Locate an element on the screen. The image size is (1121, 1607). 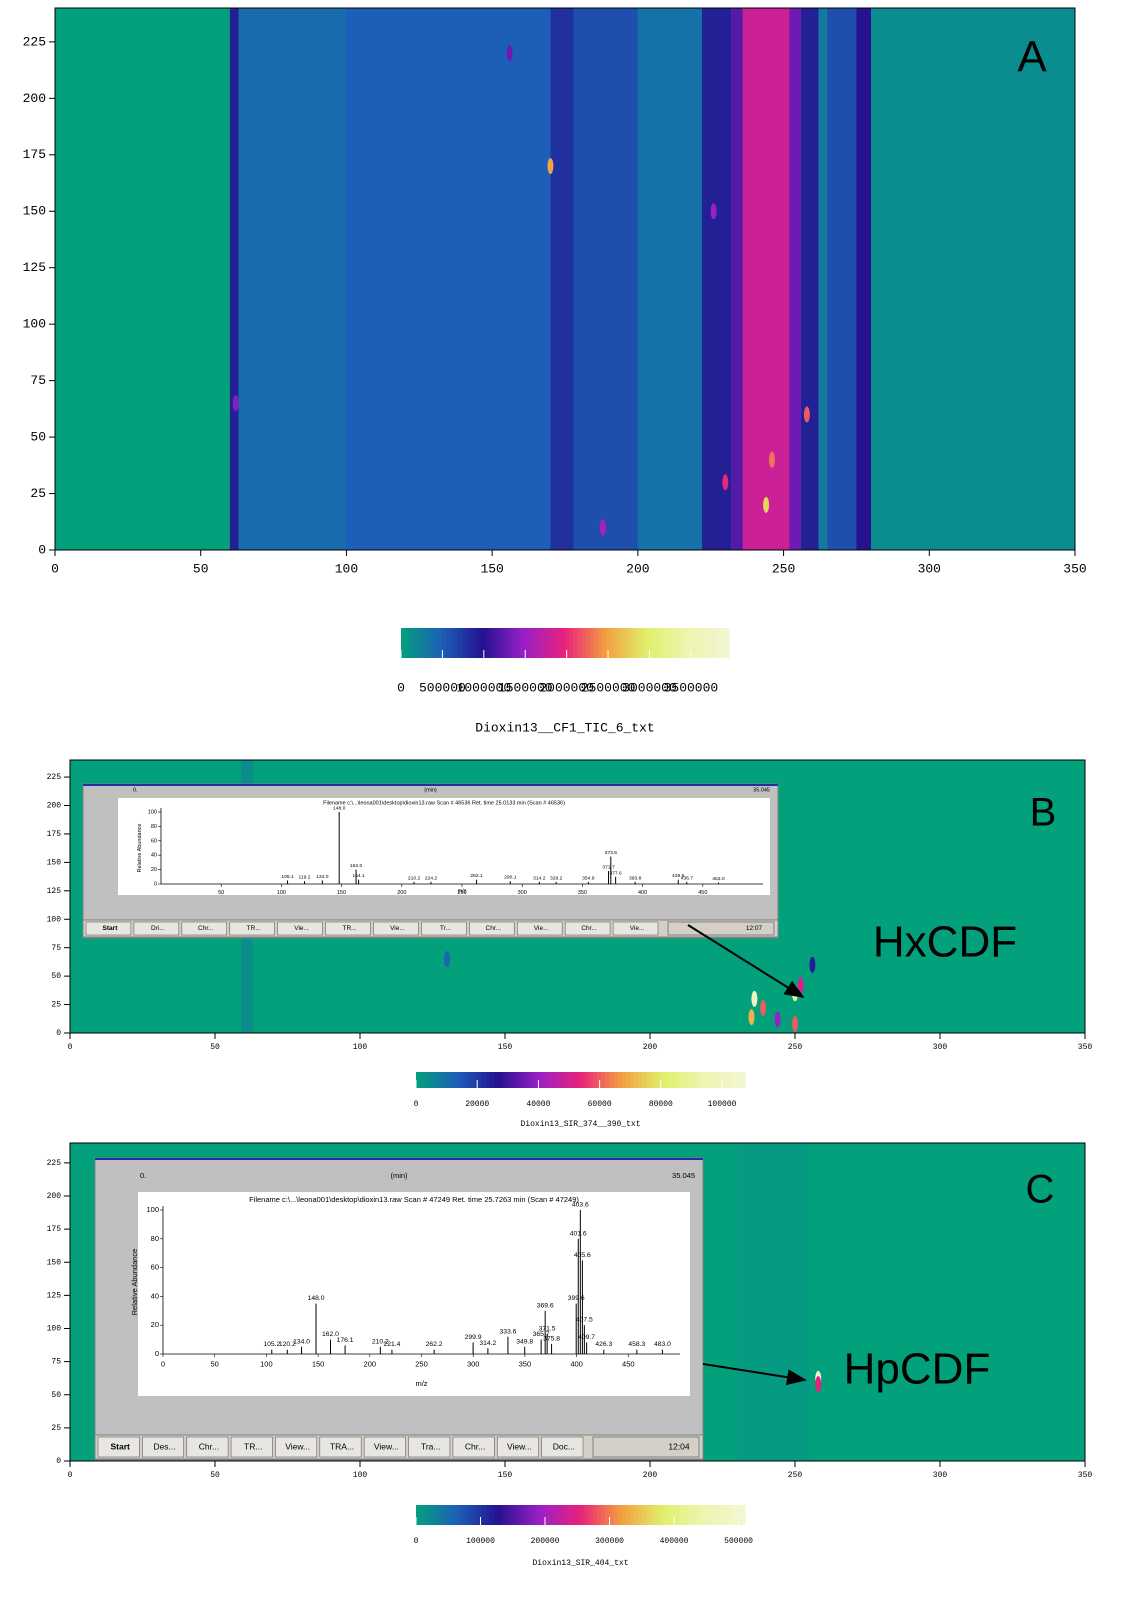
peak-label: 333.6 is located at coordinates (507, 1331).